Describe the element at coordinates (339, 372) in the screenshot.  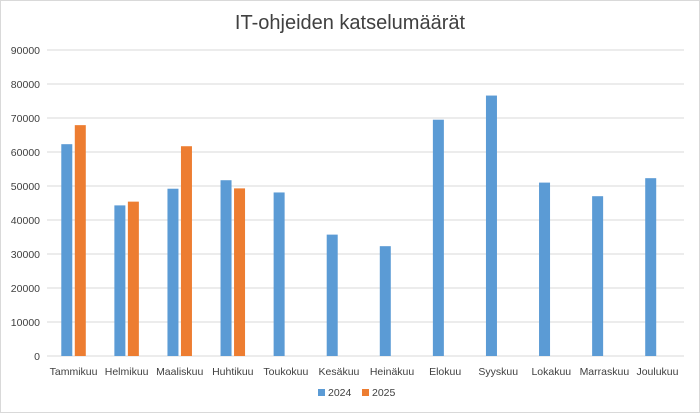
I see `x-tick-label: Kesäkuu` at that location.